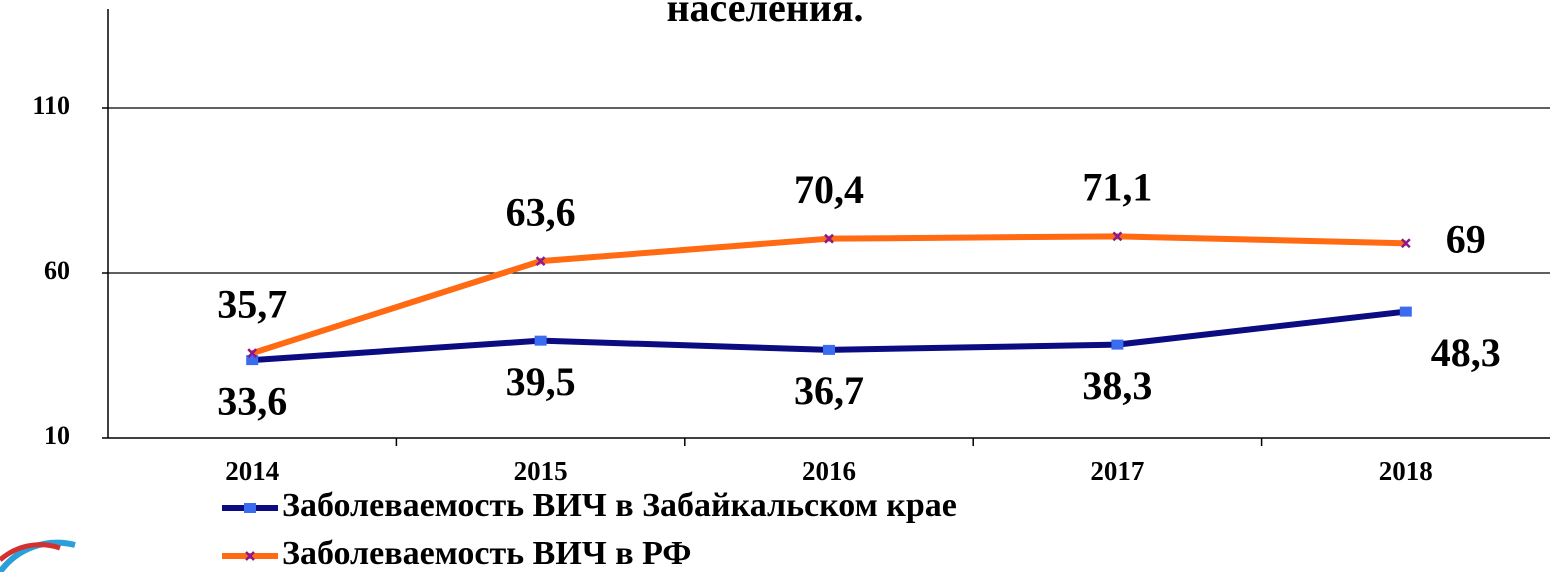 This screenshot has width=1552, height=572. Describe the element at coordinates (30, 552) in the screenshot. I see `logo` at that location.